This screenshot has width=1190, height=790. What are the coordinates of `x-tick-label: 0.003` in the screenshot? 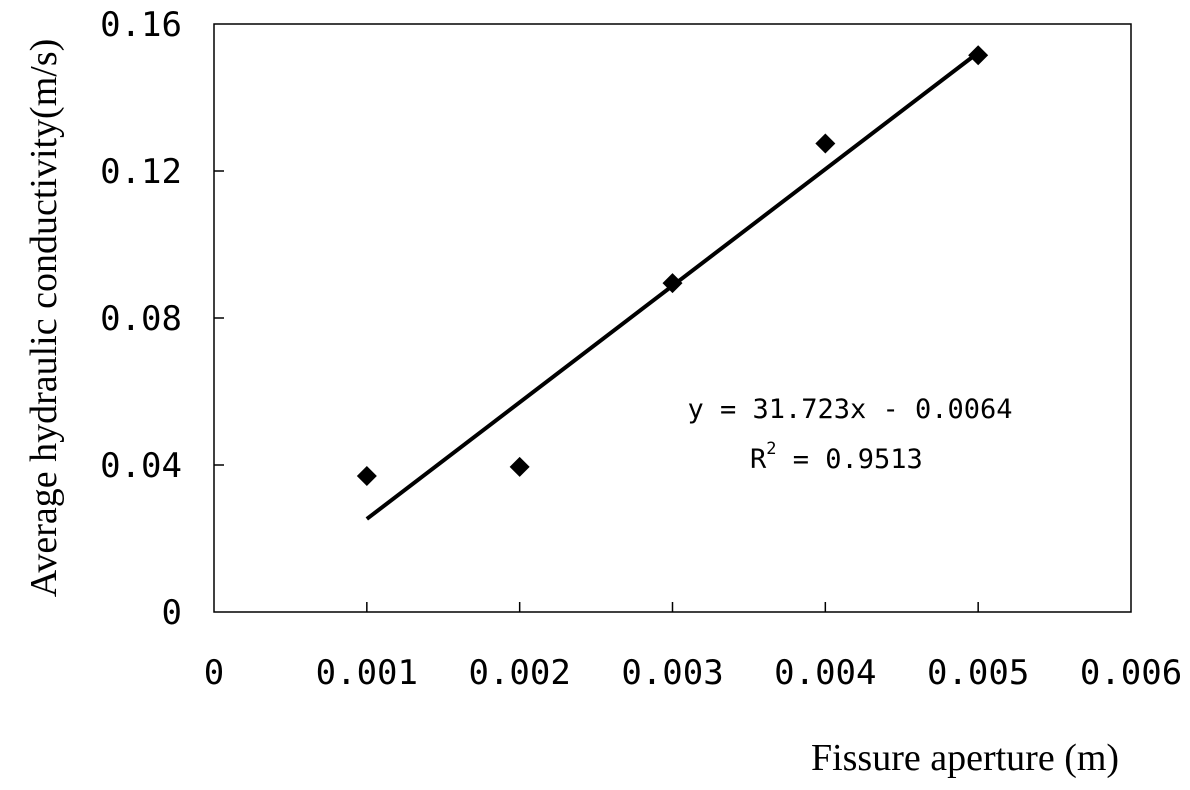 It's located at (672, 673).